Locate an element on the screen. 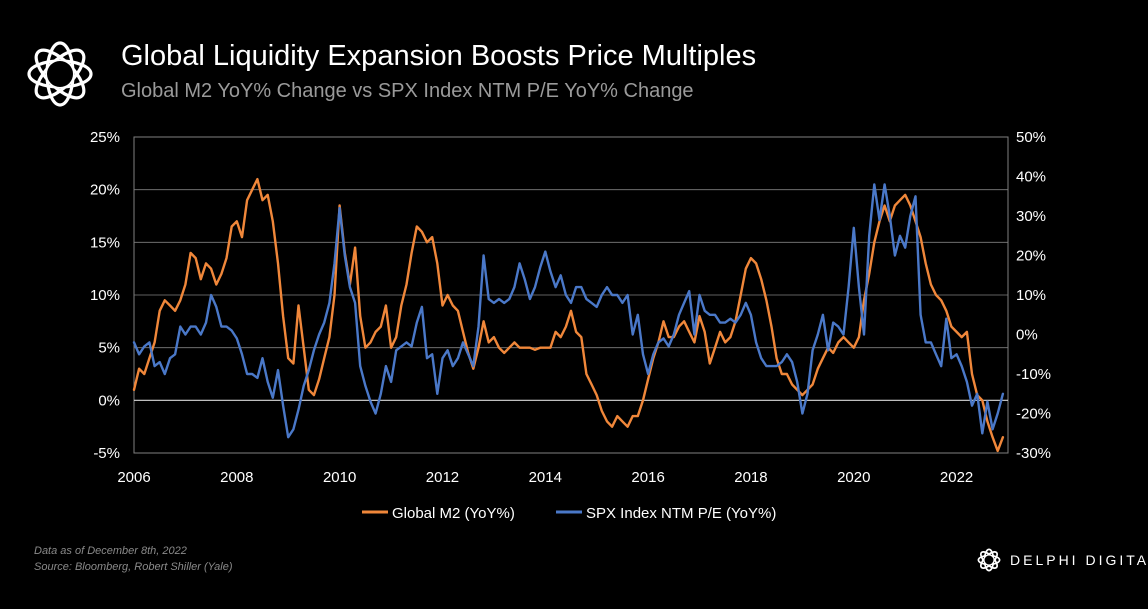  x-tick-label: 2006 is located at coordinates (133, 477).